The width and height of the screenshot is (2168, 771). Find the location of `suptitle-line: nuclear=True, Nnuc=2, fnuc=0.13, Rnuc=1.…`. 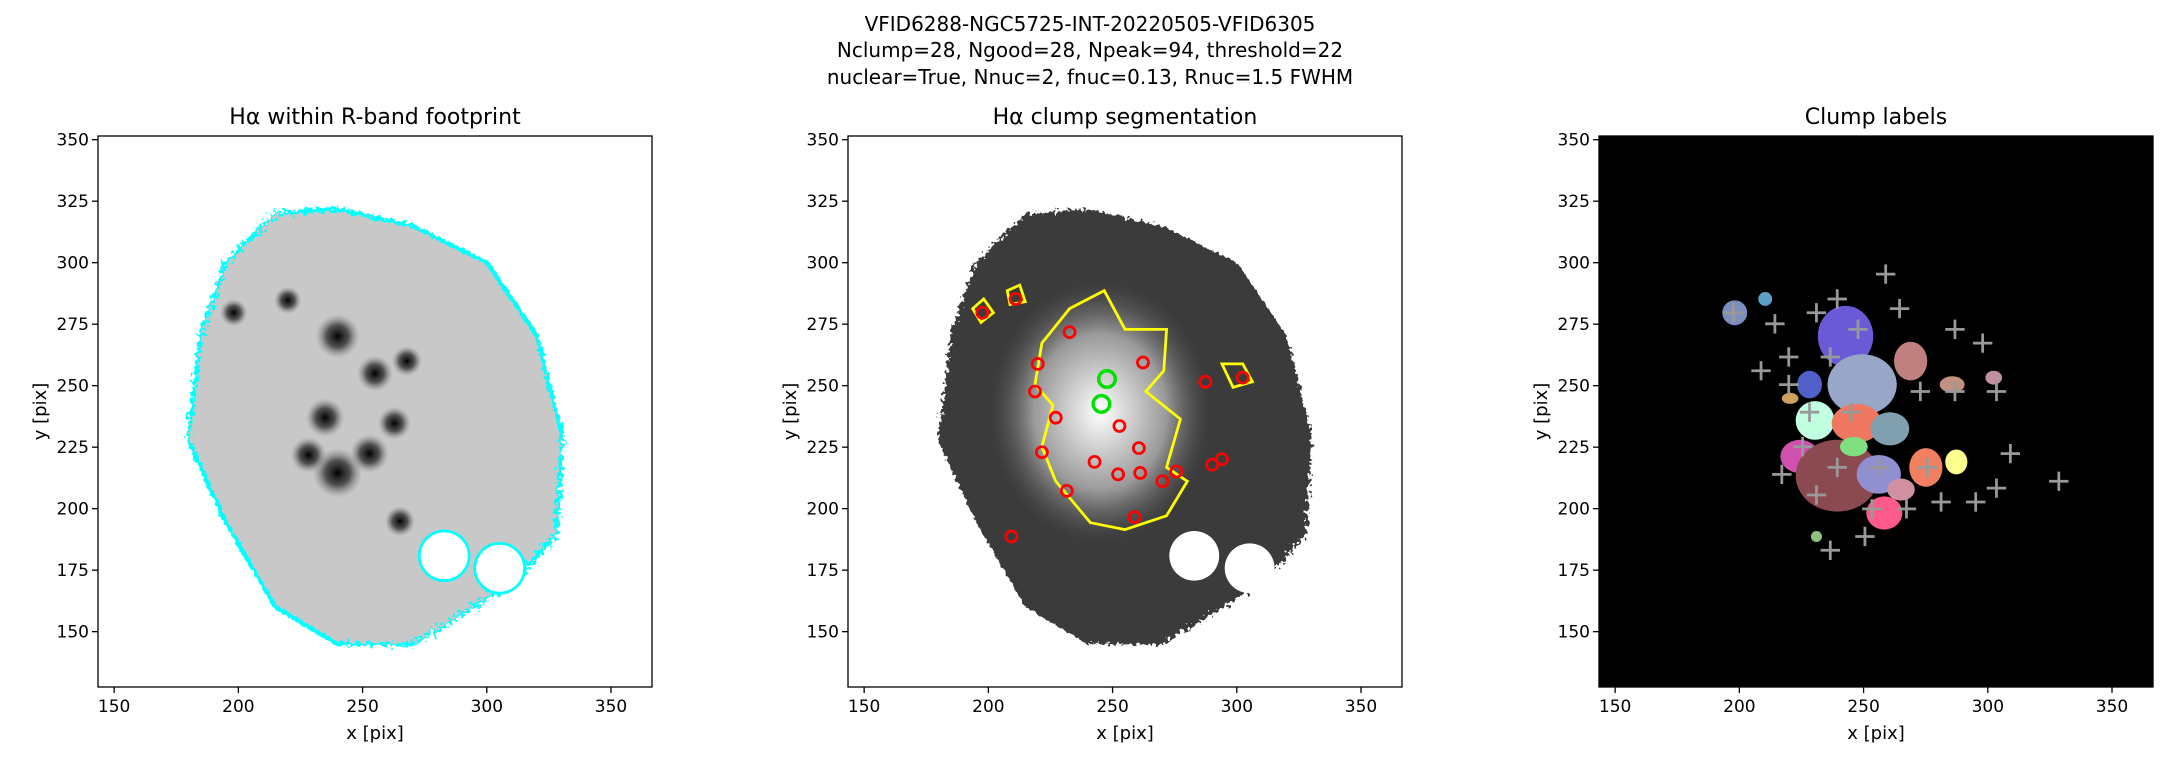

suptitle-line: nuclear=True, Nnuc=2, fnuc=0.13, Rnuc=1.… is located at coordinates (1090, 77).